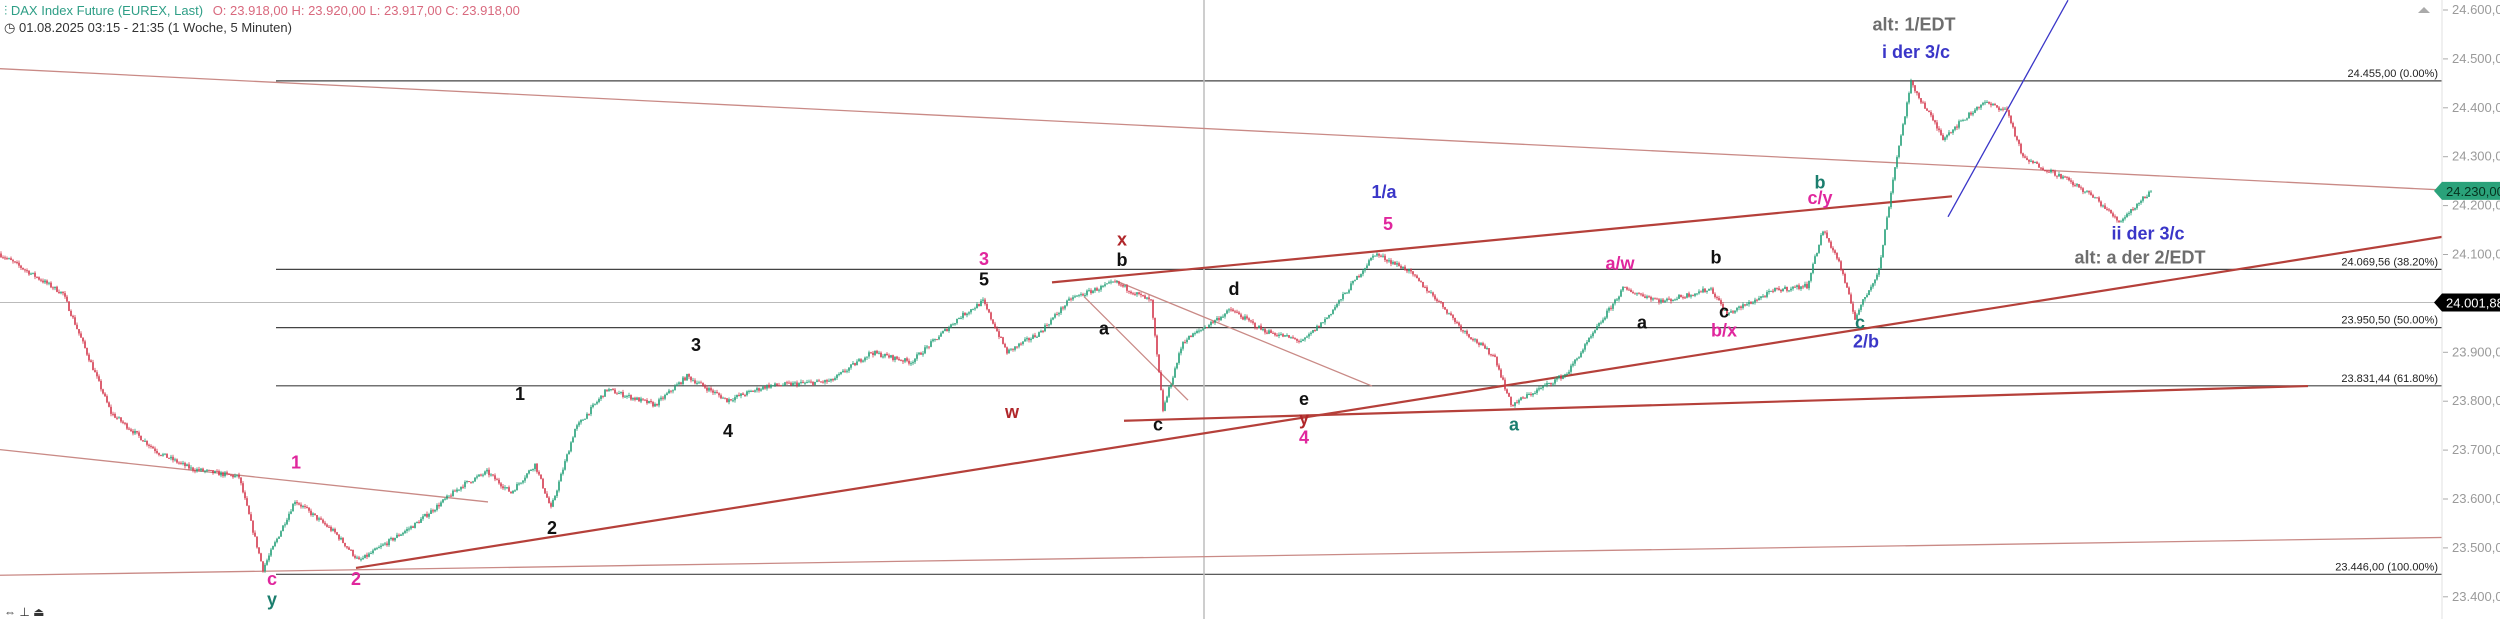 Image resolution: width=2500 pixels, height=619 pixels. What do you see at coordinates (10, 612) in the screenshot?
I see `swap-icon: ⇔` at bounding box center [10, 612].